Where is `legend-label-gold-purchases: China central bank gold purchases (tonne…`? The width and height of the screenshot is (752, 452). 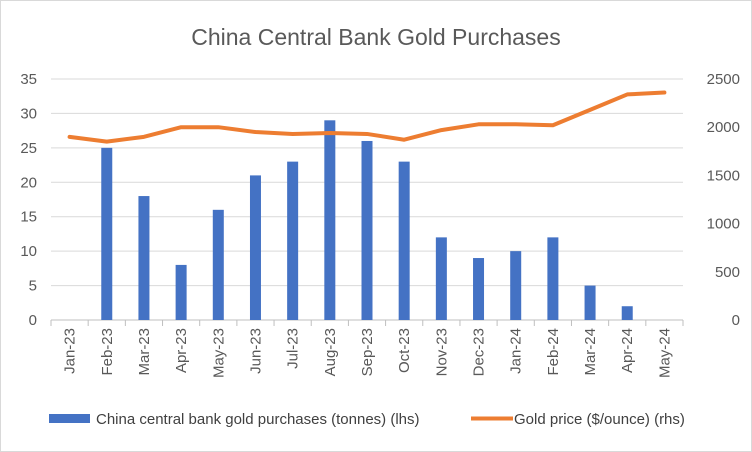
legend-label-gold-purchases: China central bank gold purchases (tonne… is located at coordinates (258, 419).